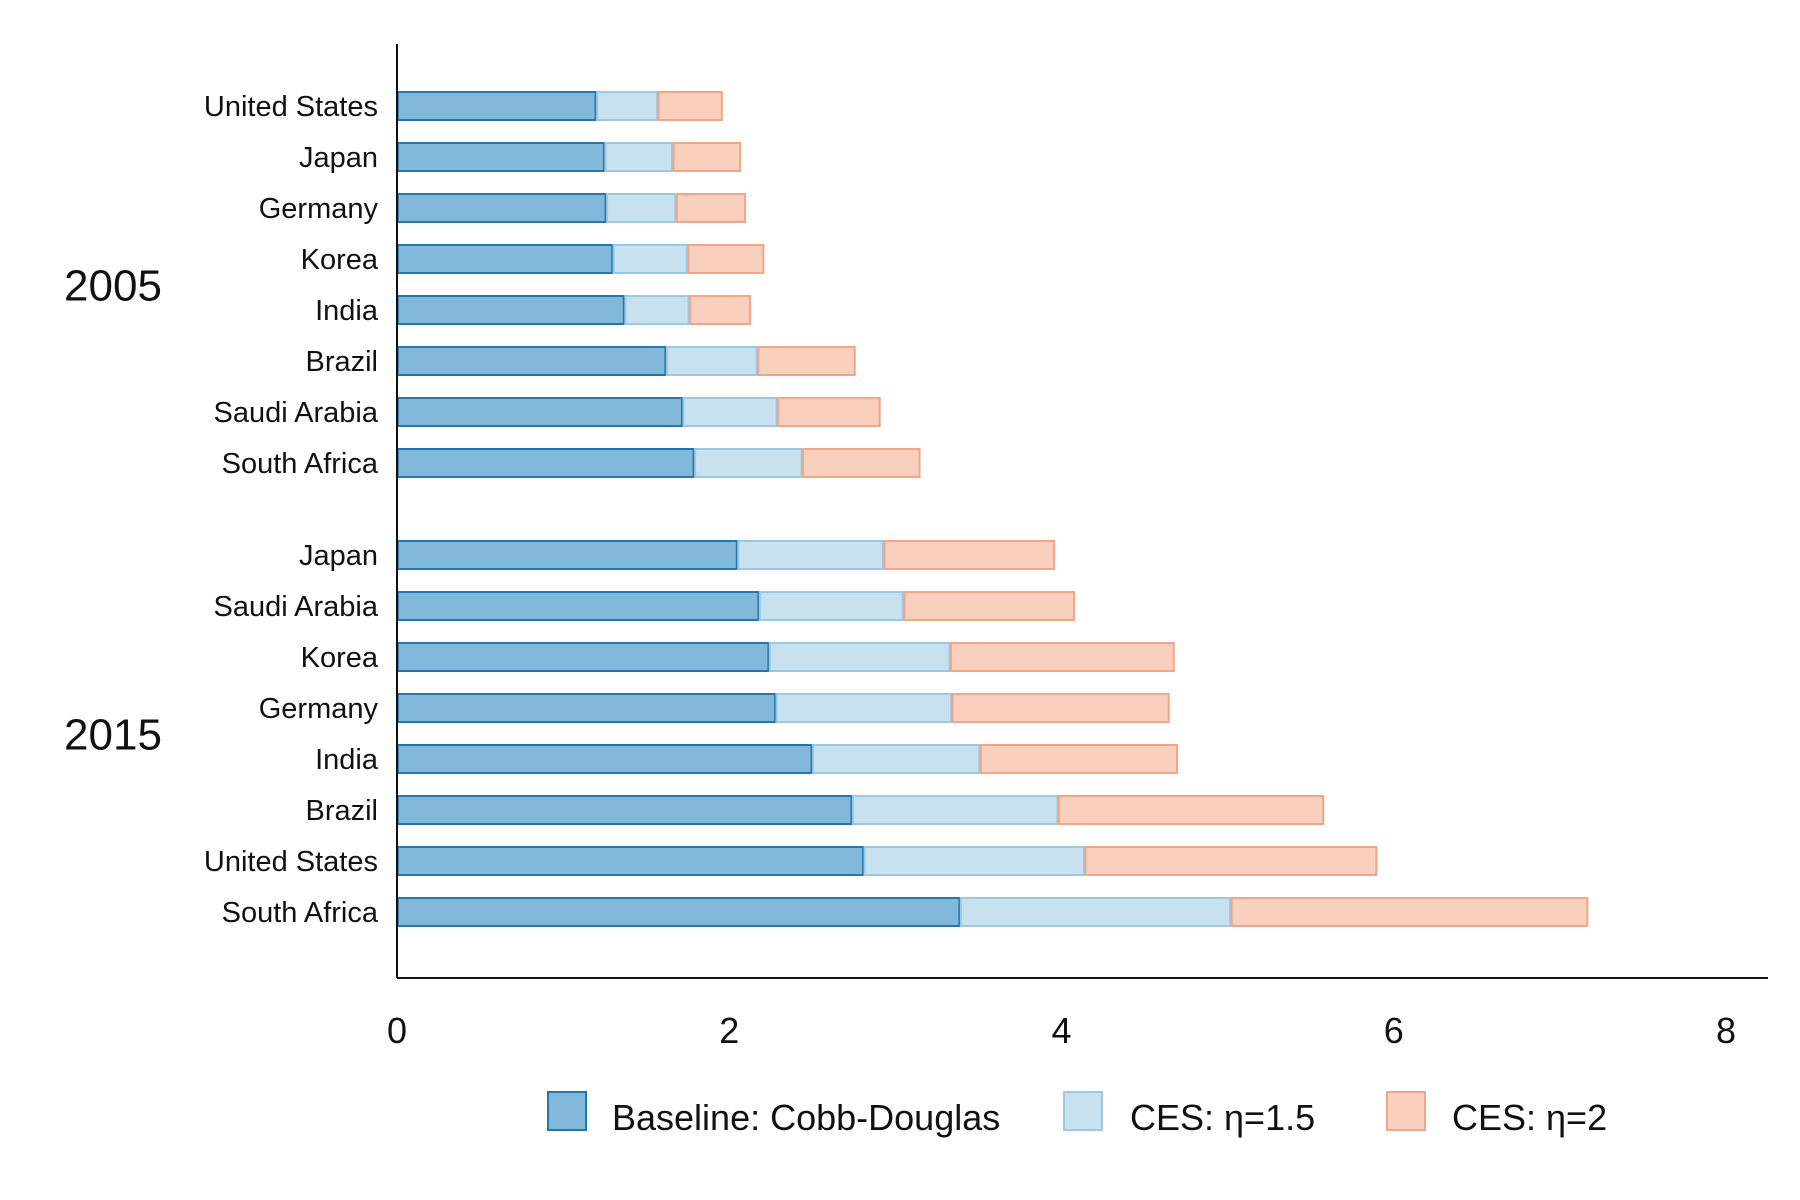 The height and width of the screenshot is (1200, 1800). What do you see at coordinates (1222, 1117) in the screenshot?
I see `legend-label-2: CES: η=1.5` at bounding box center [1222, 1117].